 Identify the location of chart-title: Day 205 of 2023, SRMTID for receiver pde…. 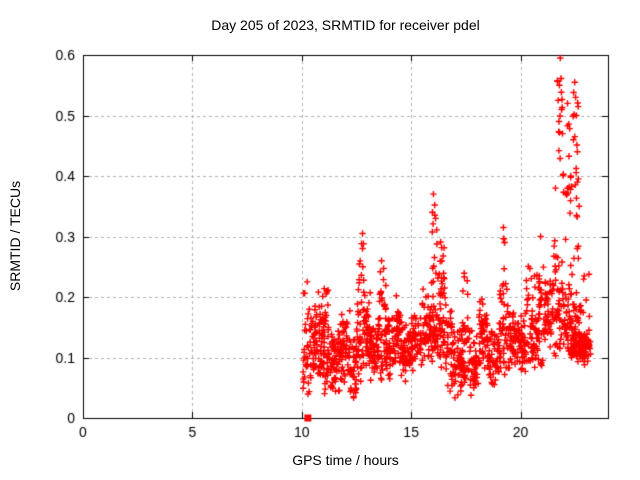
(345, 25).